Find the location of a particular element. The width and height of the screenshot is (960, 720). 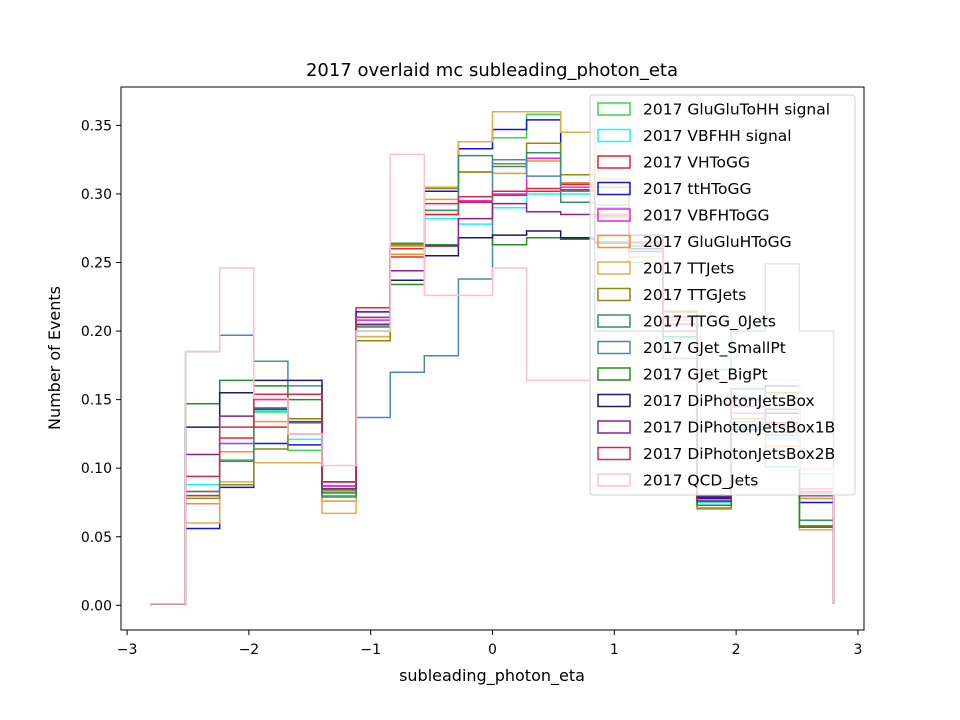

x-tick-label: 0 is located at coordinates (492, 650).